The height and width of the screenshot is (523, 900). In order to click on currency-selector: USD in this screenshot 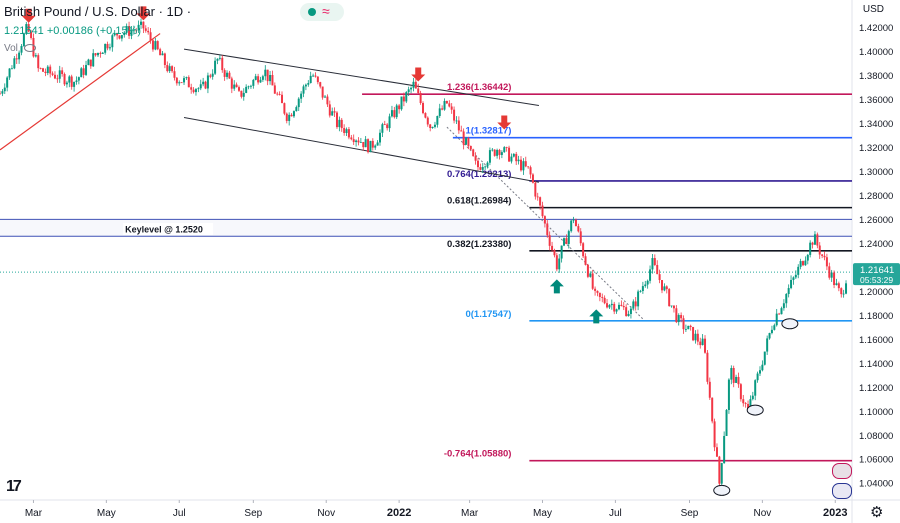, I will do `click(873, 9)`.